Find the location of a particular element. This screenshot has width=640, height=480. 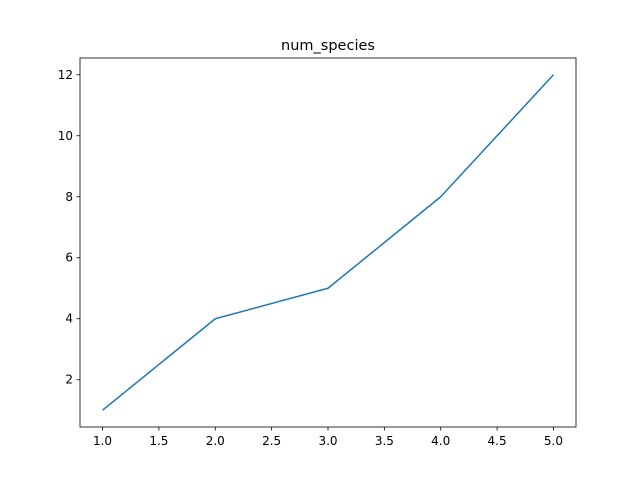

chart-title: num_species is located at coordinates (328, 46).